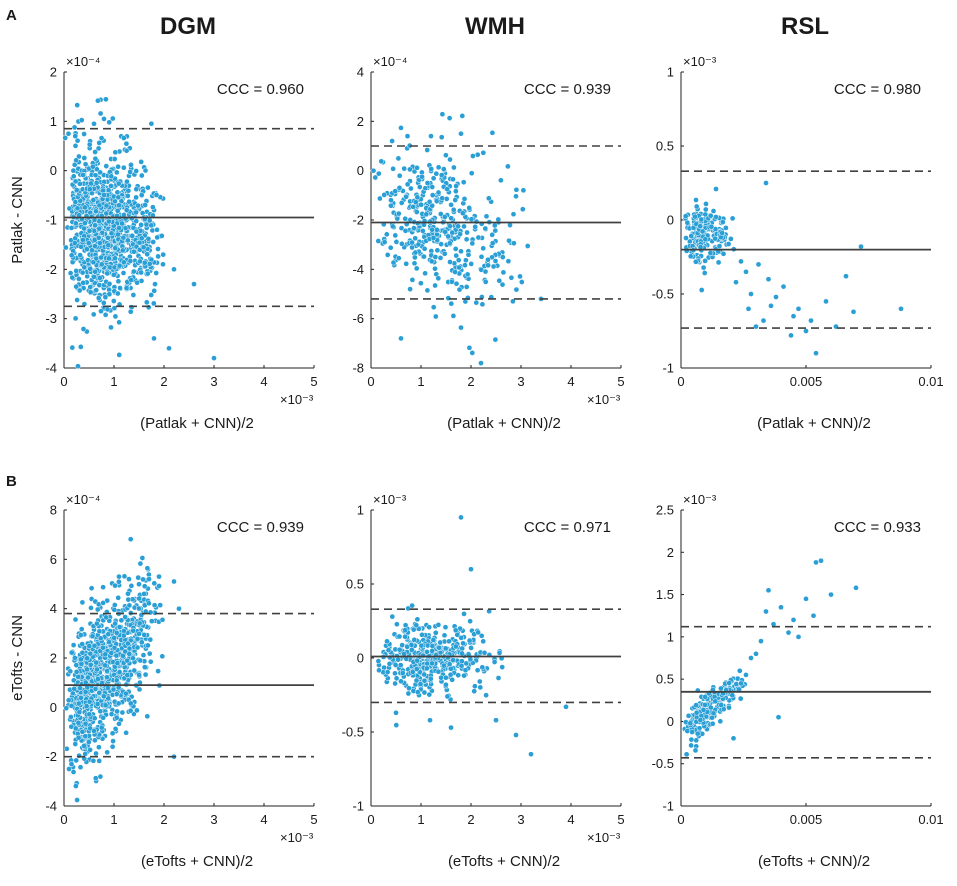  I want to click on x-axis-label: (Patlak + CNN)/2, so click(197, 423).